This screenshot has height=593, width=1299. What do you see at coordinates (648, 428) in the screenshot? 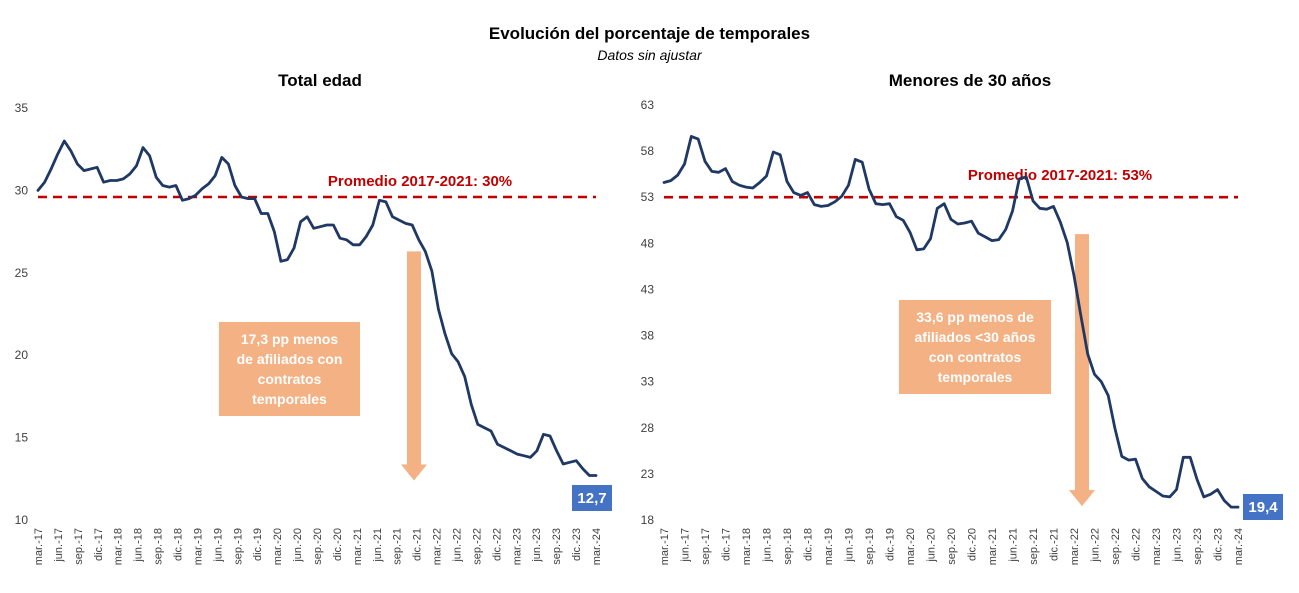
I see `y-tick-label: 28` at bounding box center [648, 428].